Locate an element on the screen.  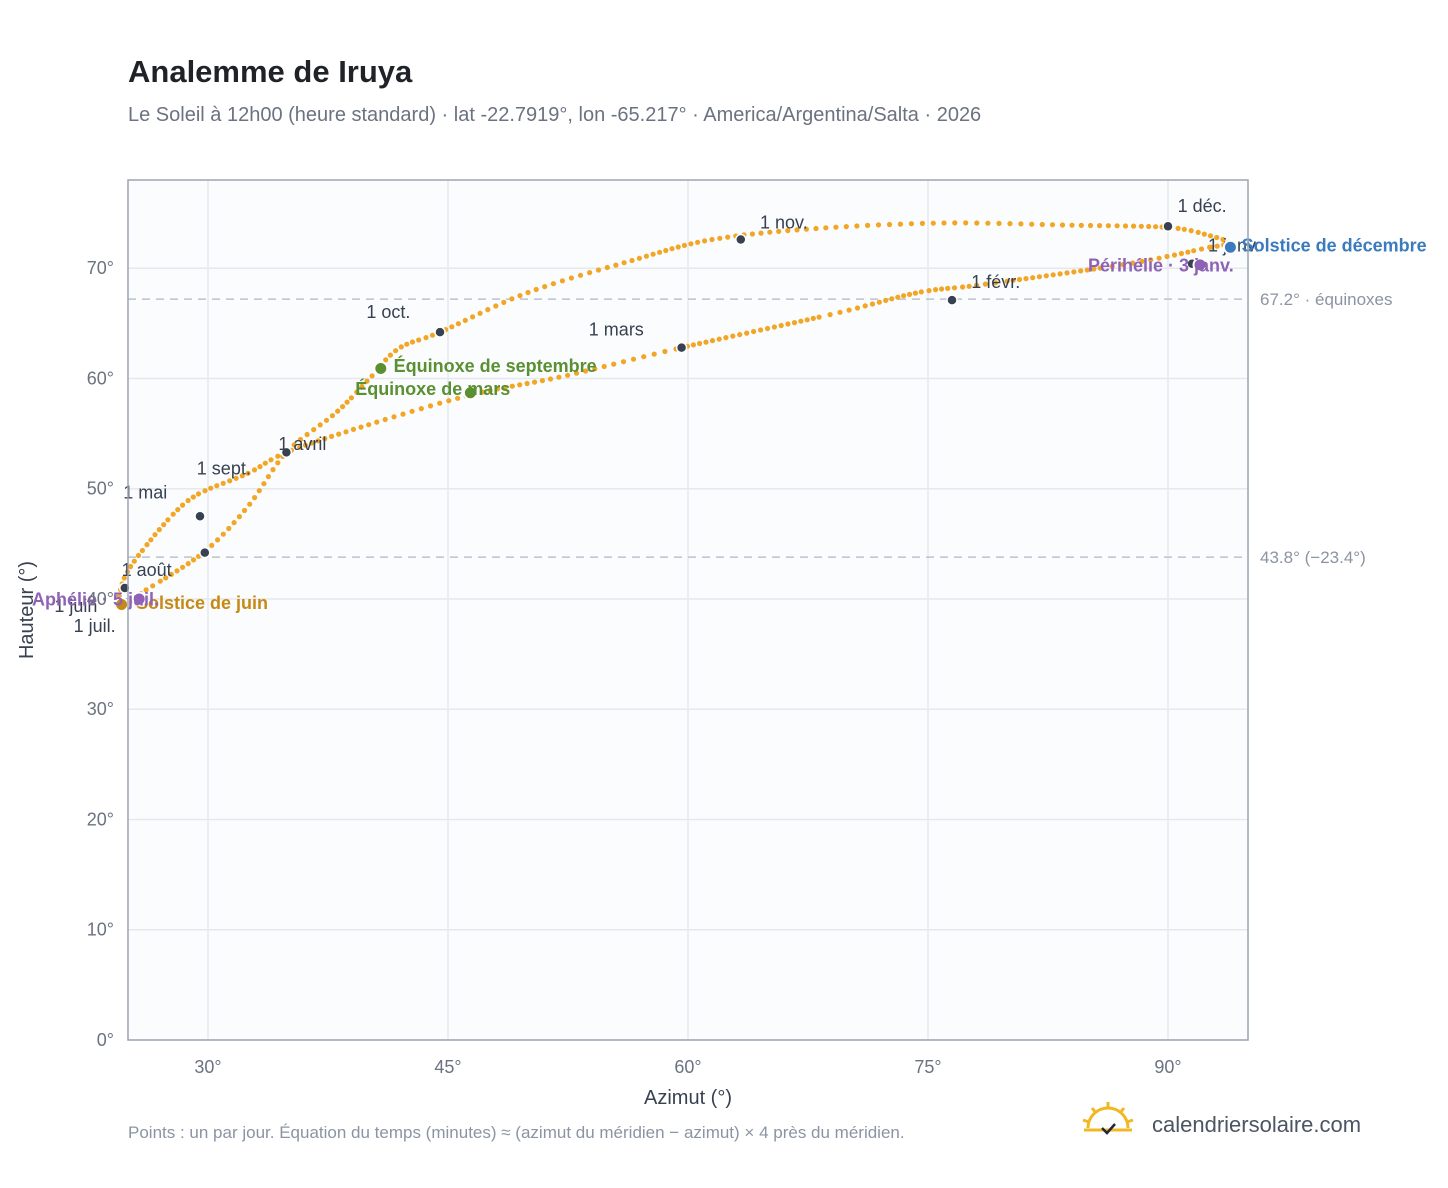
x-tick-label: 90° is located at coordinates (1167, 1067).